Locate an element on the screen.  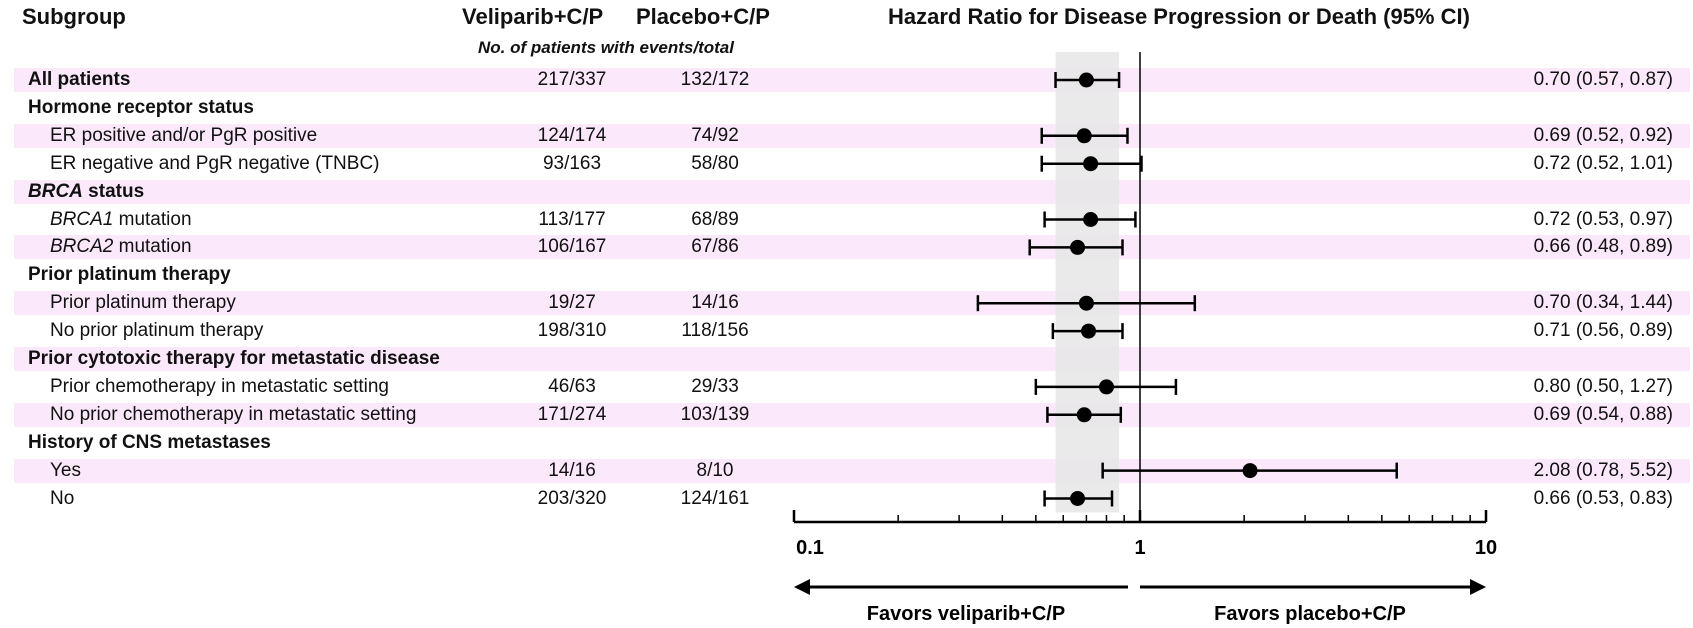
x-tick-label: 10 is located at coordinates (1486, 548).